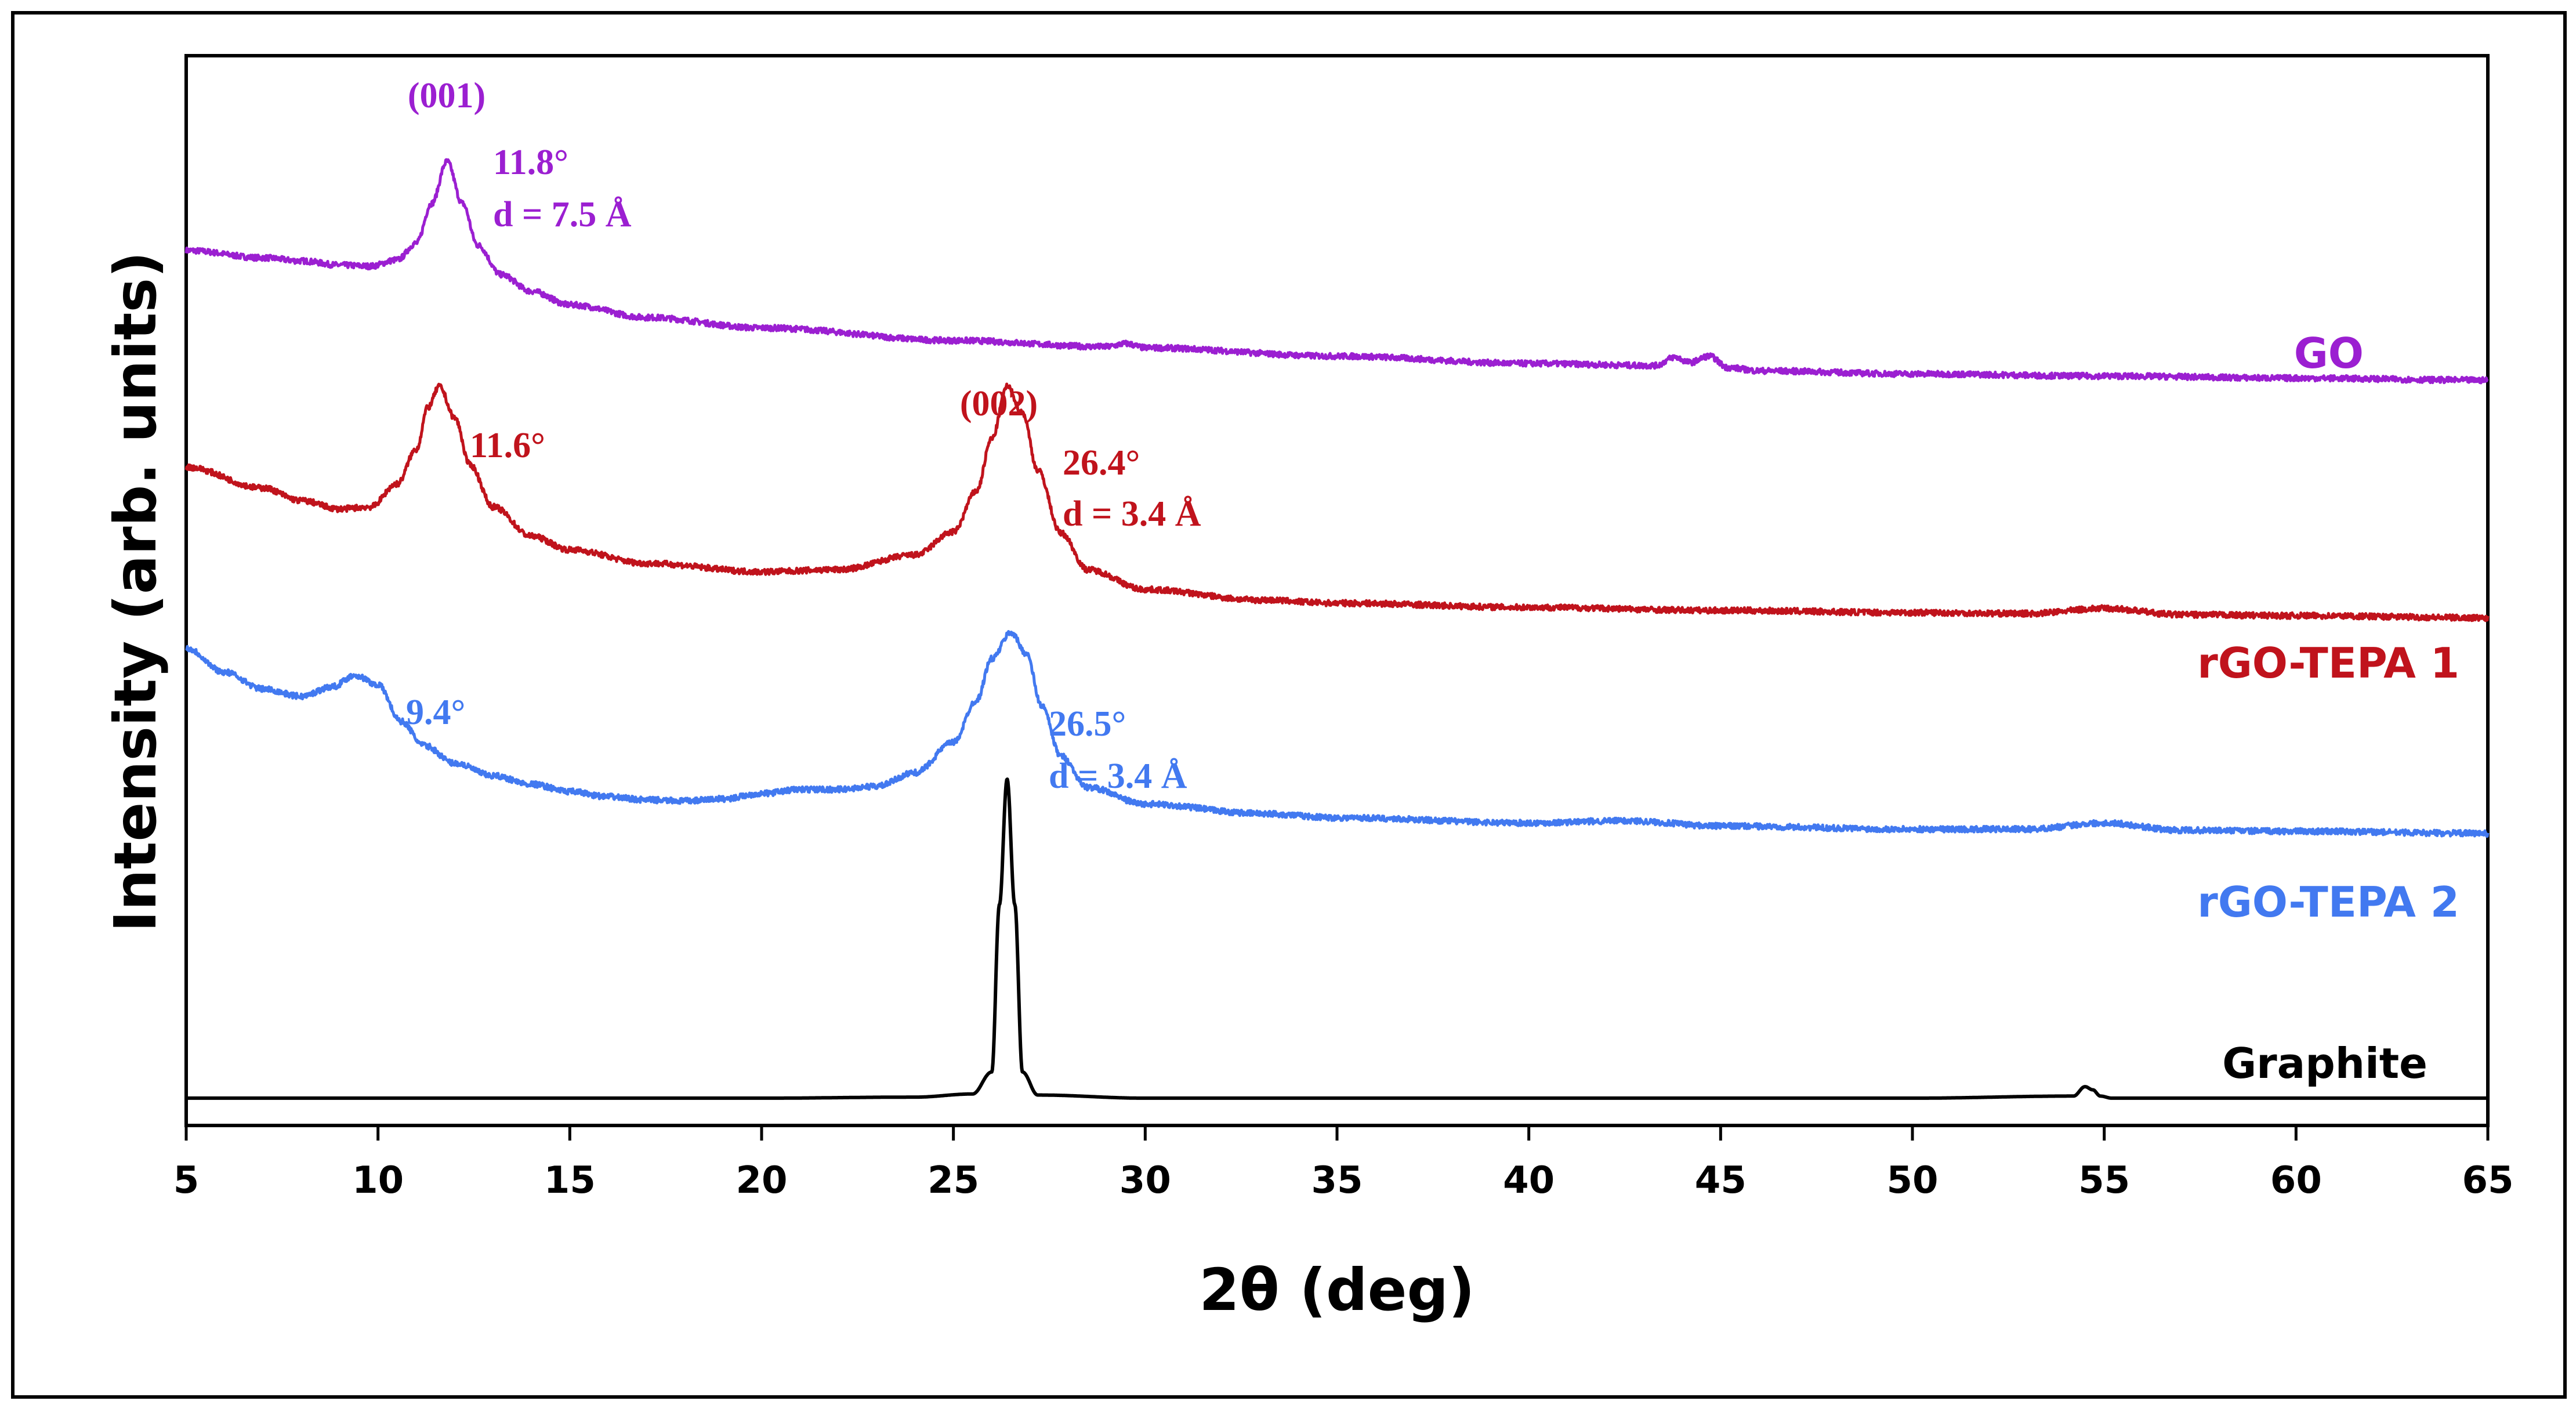  I want to click on y-axis-title: Intensity (arb. units), so click(136, 591).